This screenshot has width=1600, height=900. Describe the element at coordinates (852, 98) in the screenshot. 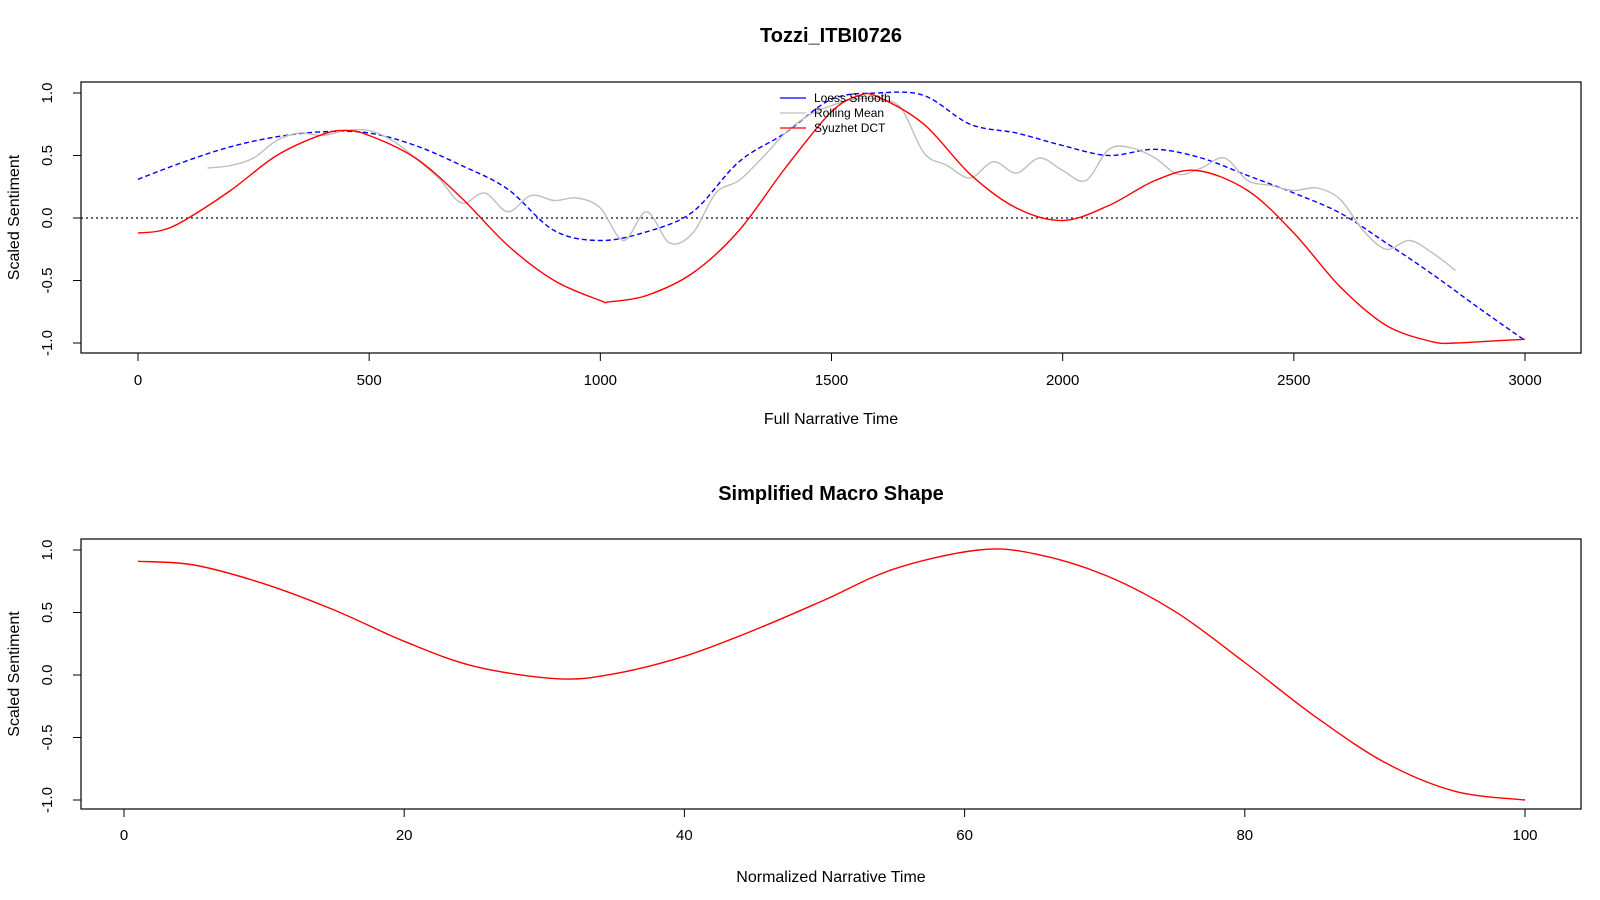

I see `legend-entry: Loess Smooth` at that location.